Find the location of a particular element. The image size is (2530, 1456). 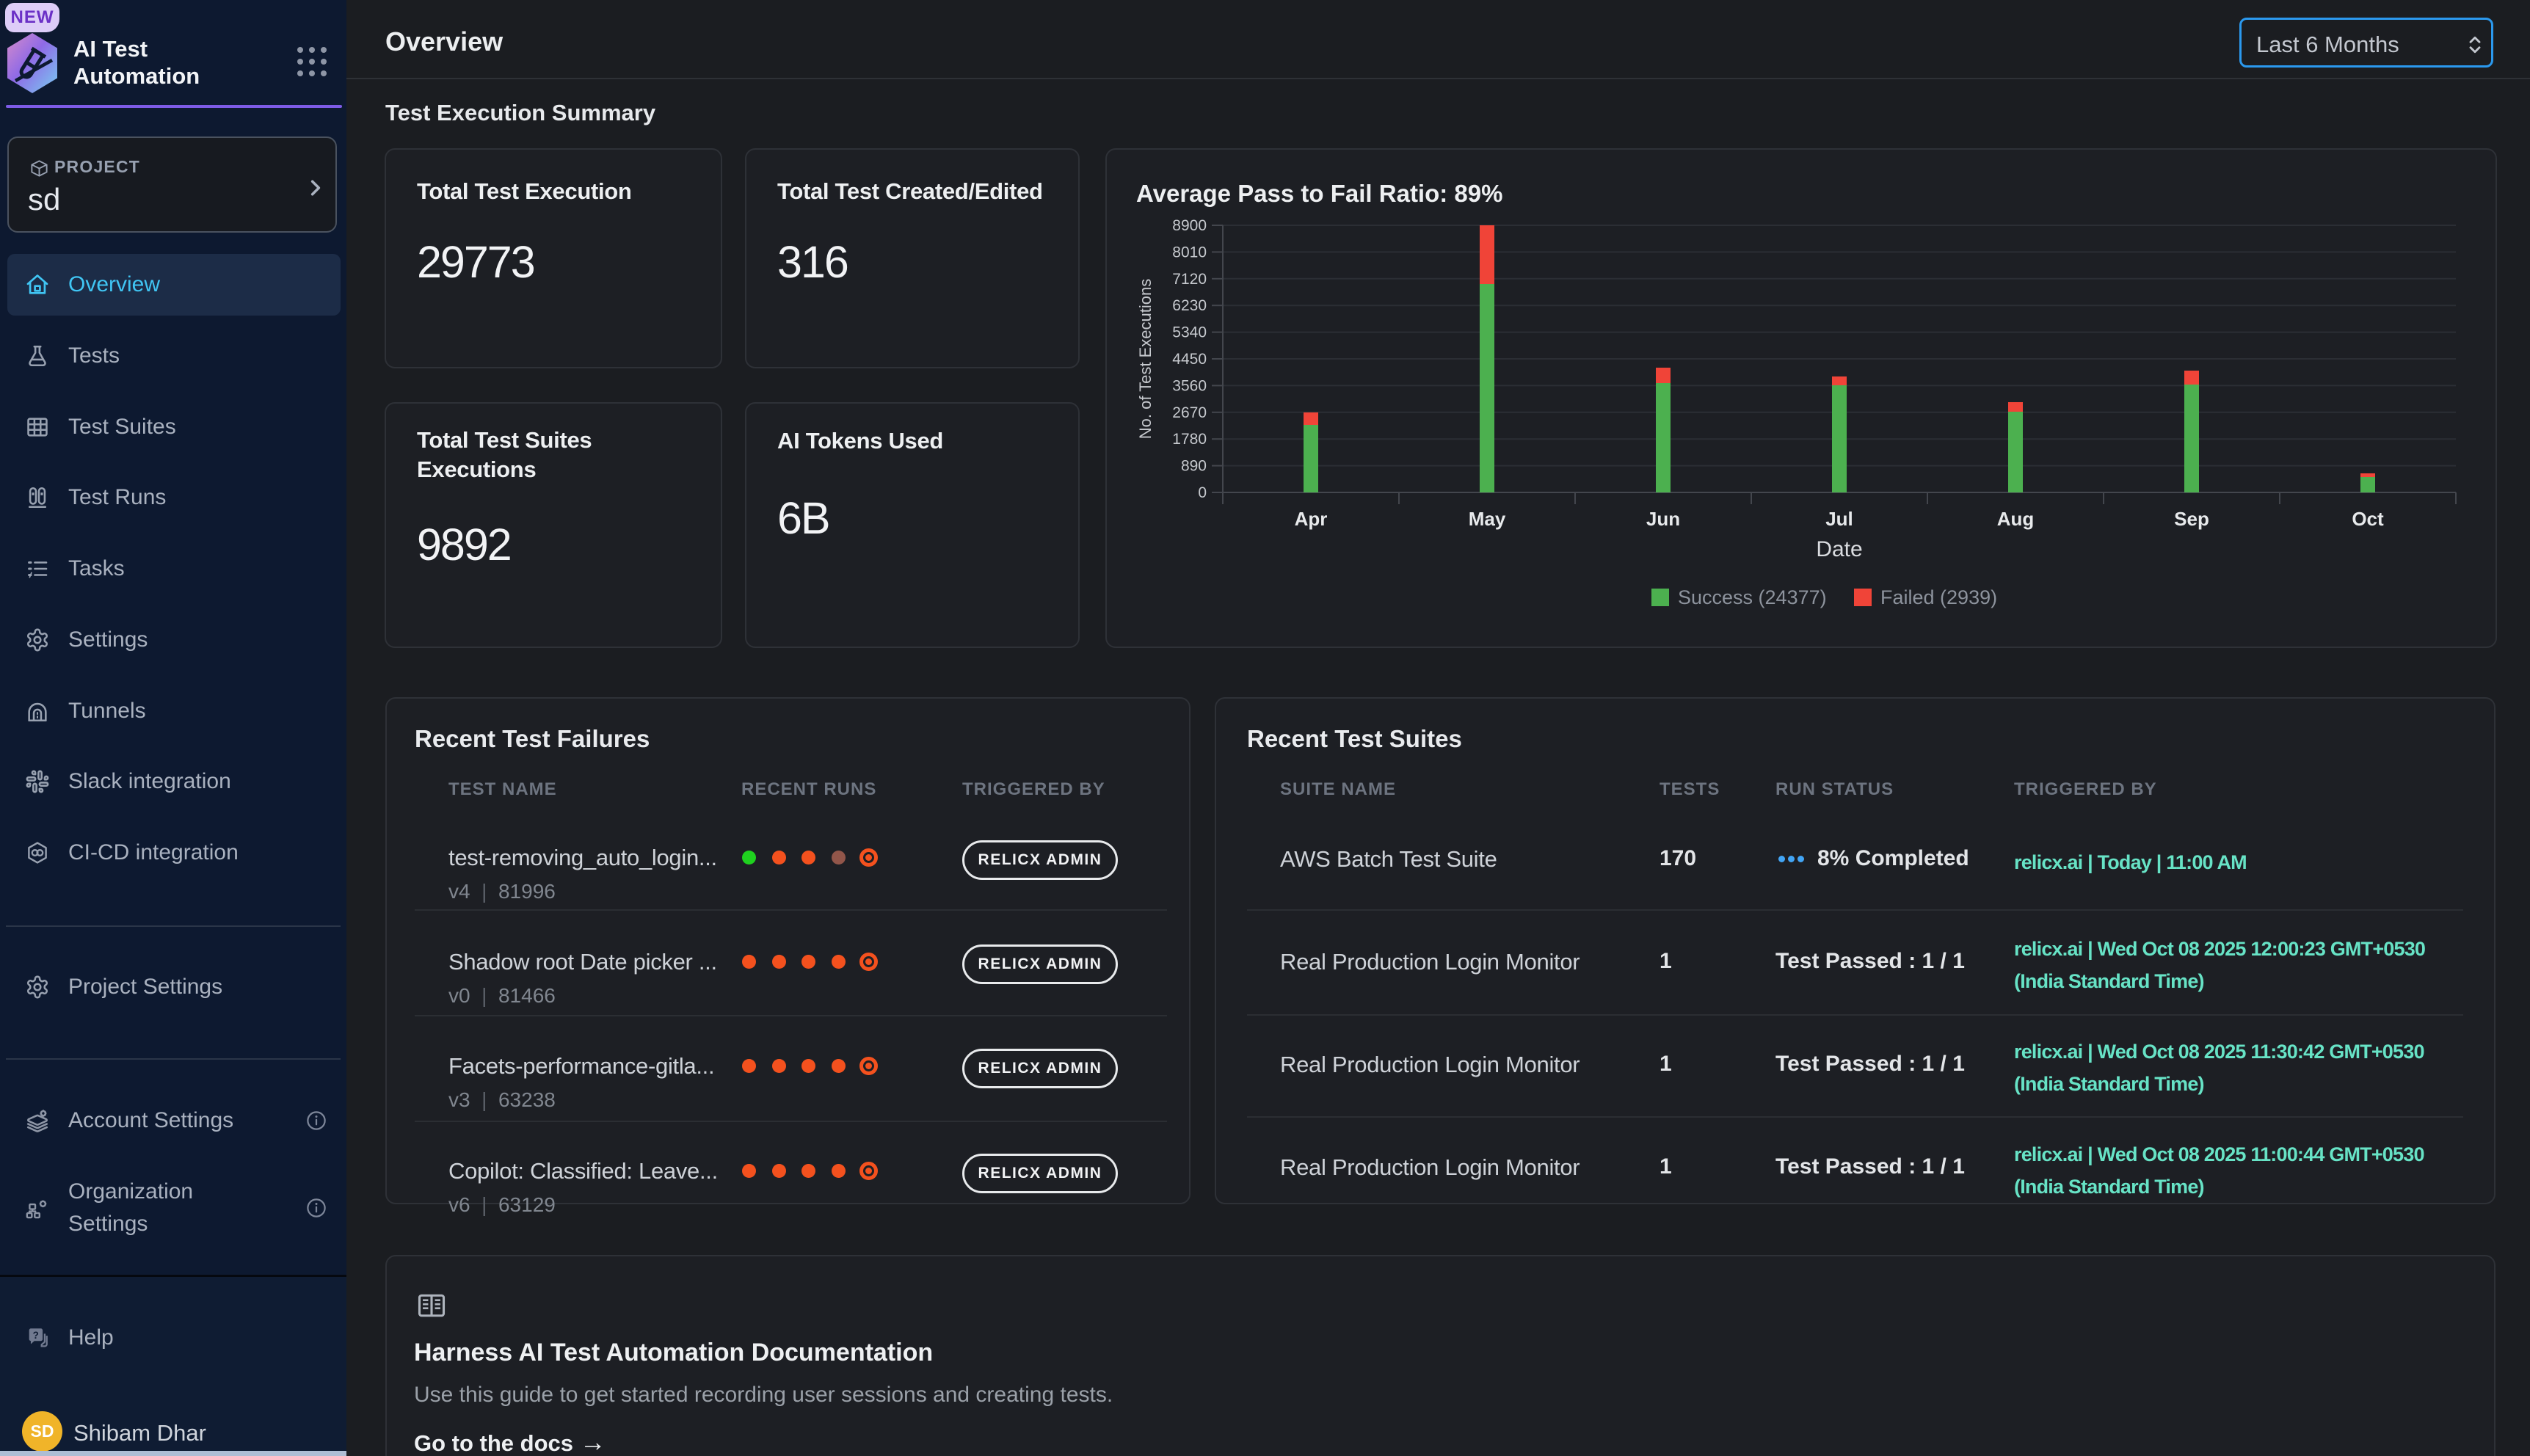

svg-text: Sep is located at coordinates (2191, 519).